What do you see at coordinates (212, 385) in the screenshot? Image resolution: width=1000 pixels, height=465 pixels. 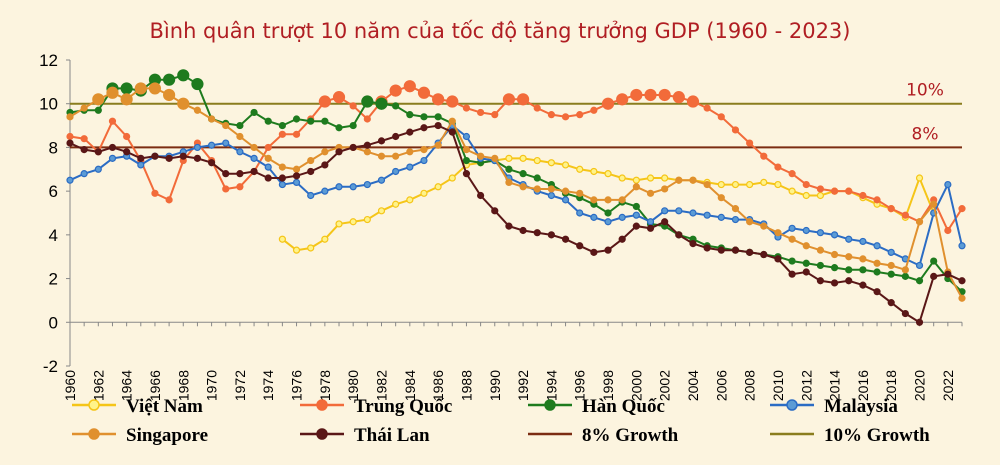 I see `x-tick-label: 1970` at bounding box center [212, 385].